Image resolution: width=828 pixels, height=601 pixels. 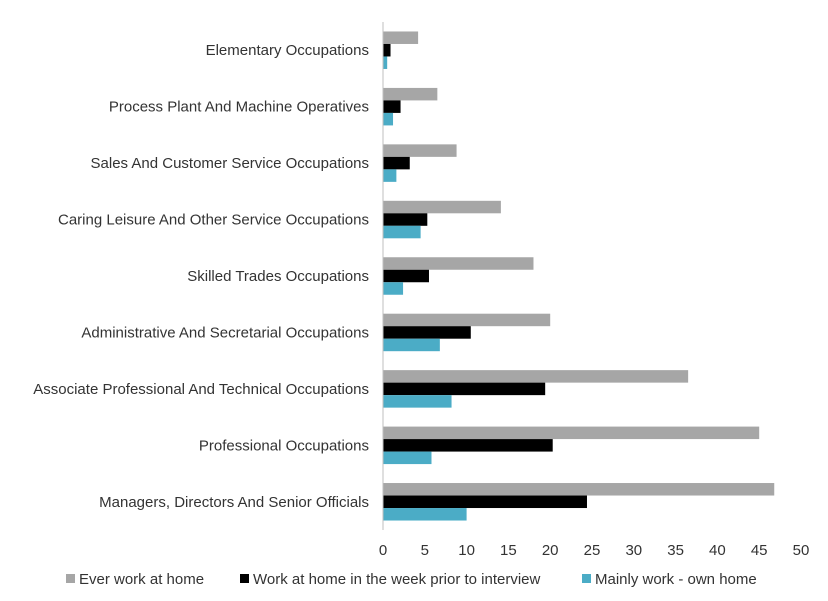 What do you see at coordinates (466, 550) in the screenshot?
I see `x-tick-label: 10` at bounding box center [466, 550].